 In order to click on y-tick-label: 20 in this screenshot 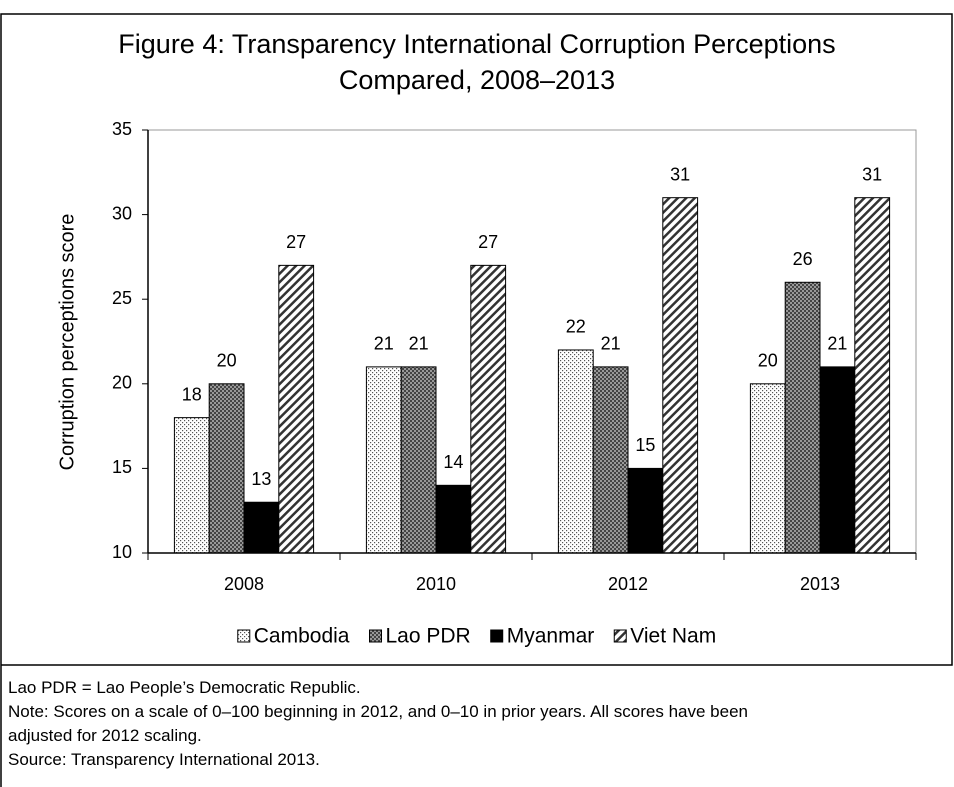, I will do `click(122, 383)`.